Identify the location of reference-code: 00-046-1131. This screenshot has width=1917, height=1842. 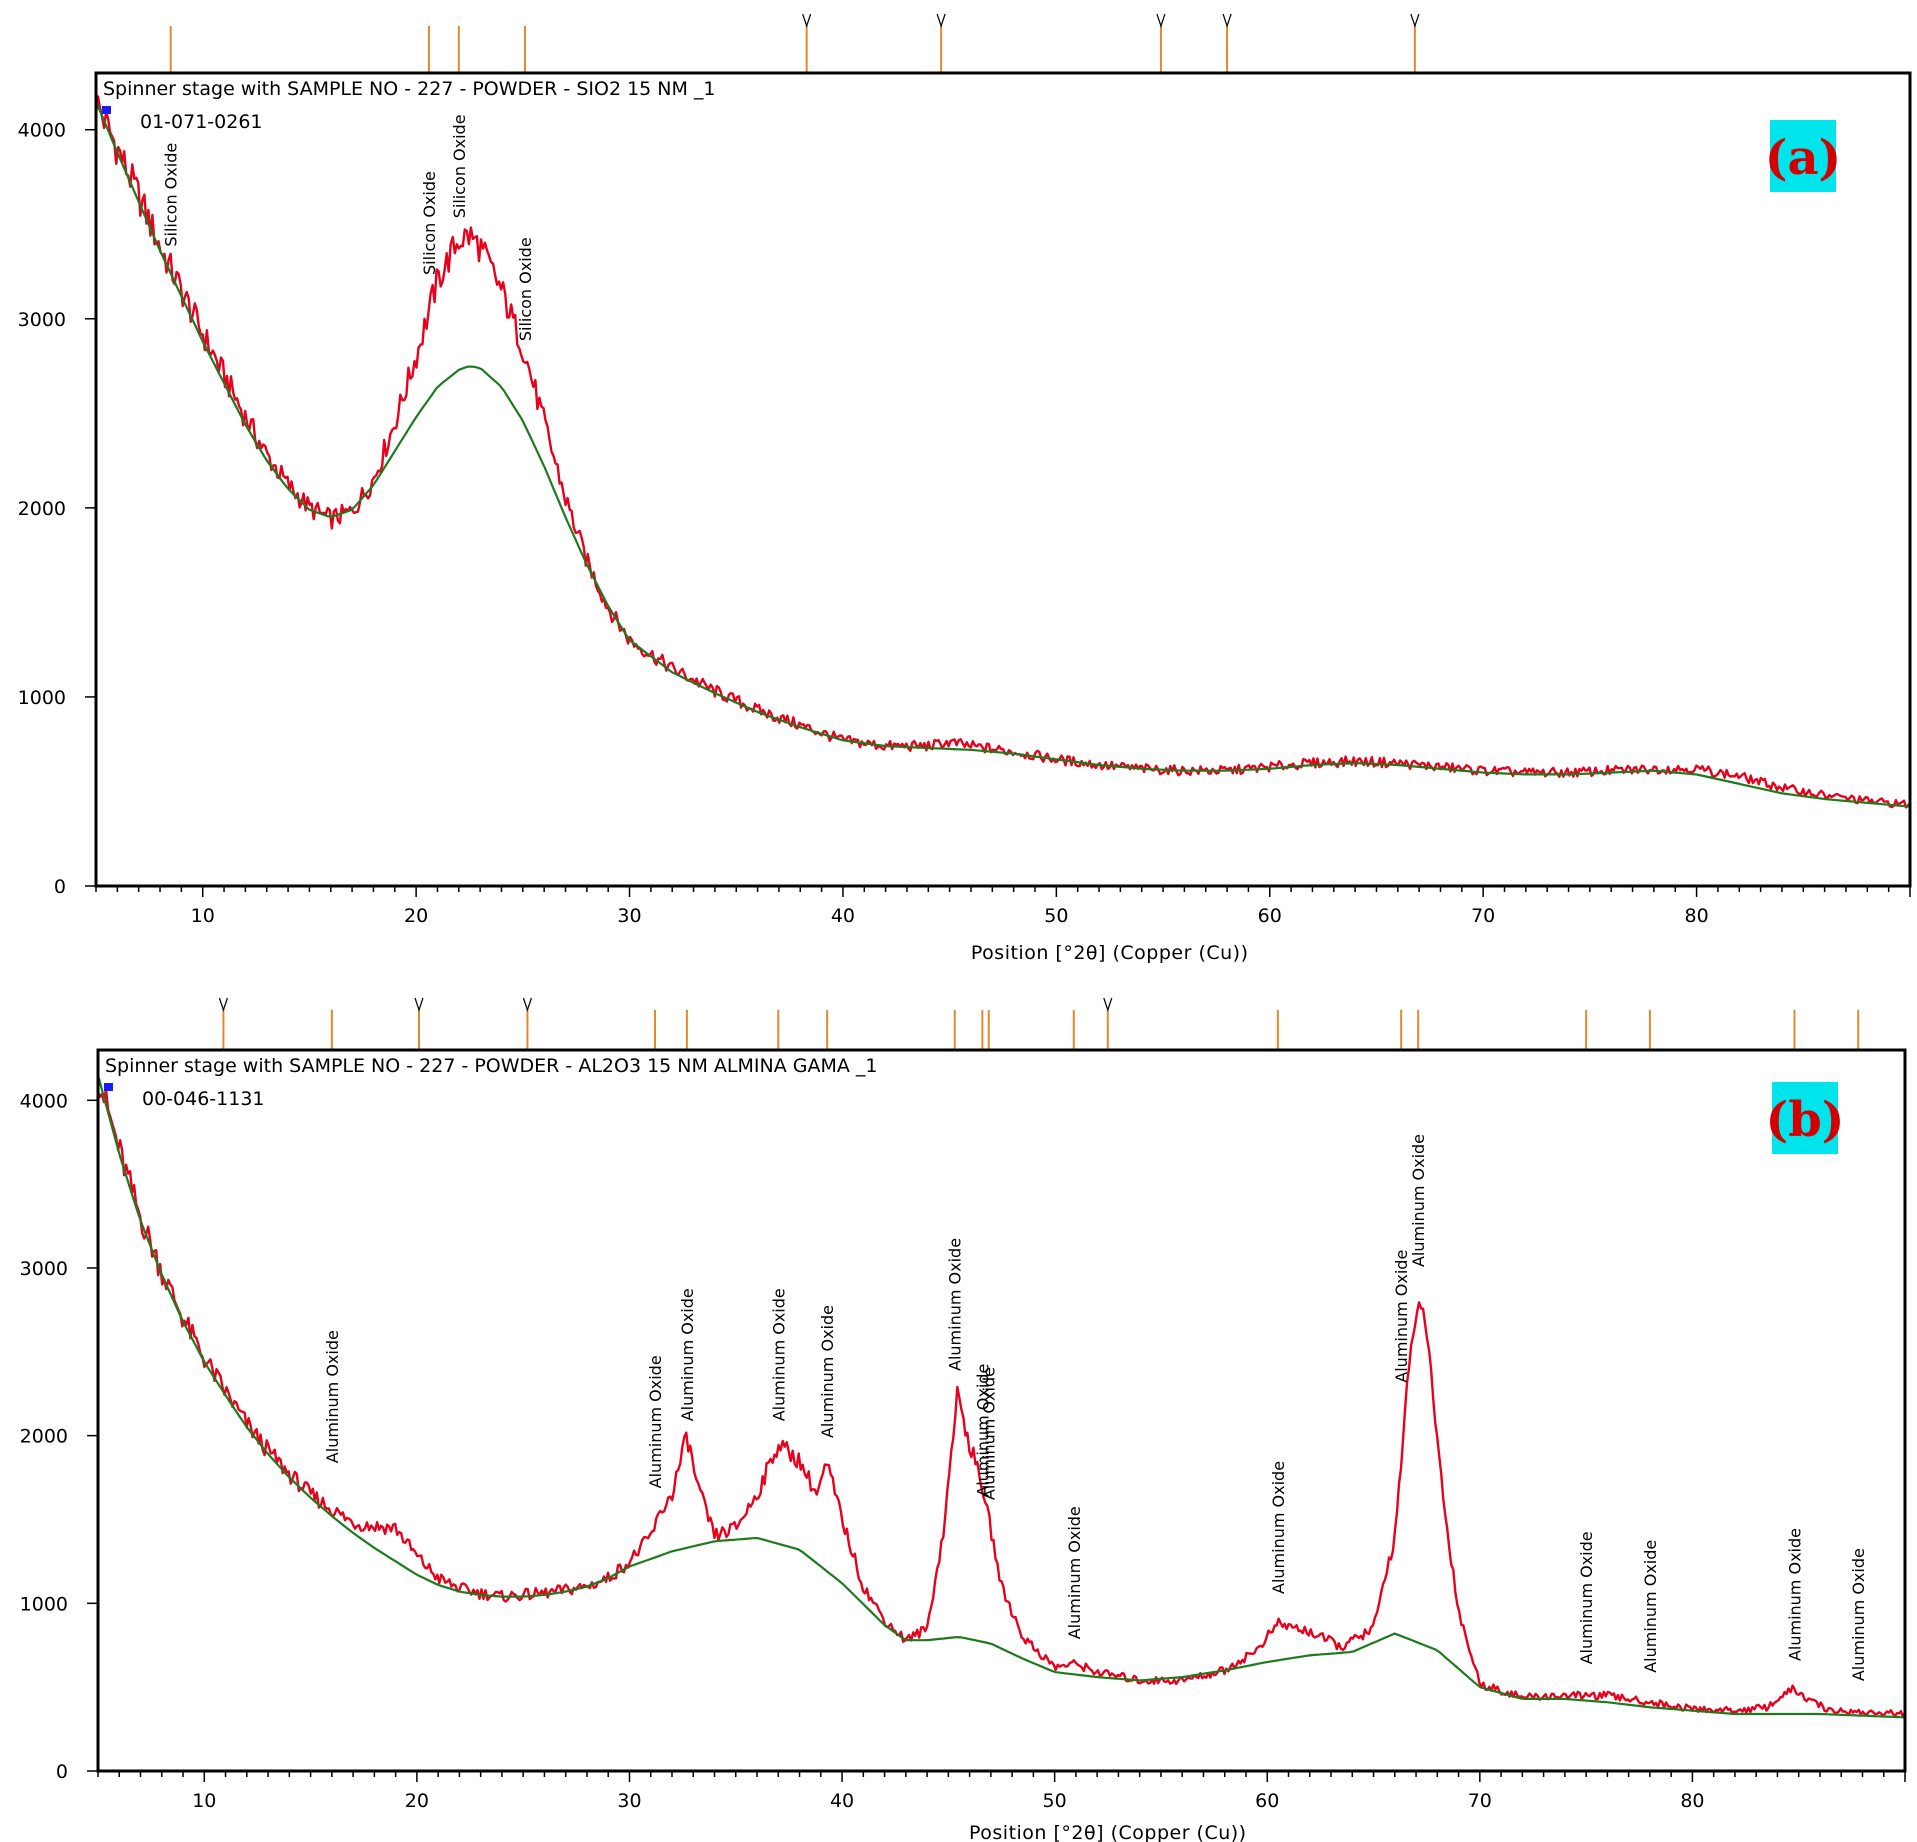
(203, 1099).